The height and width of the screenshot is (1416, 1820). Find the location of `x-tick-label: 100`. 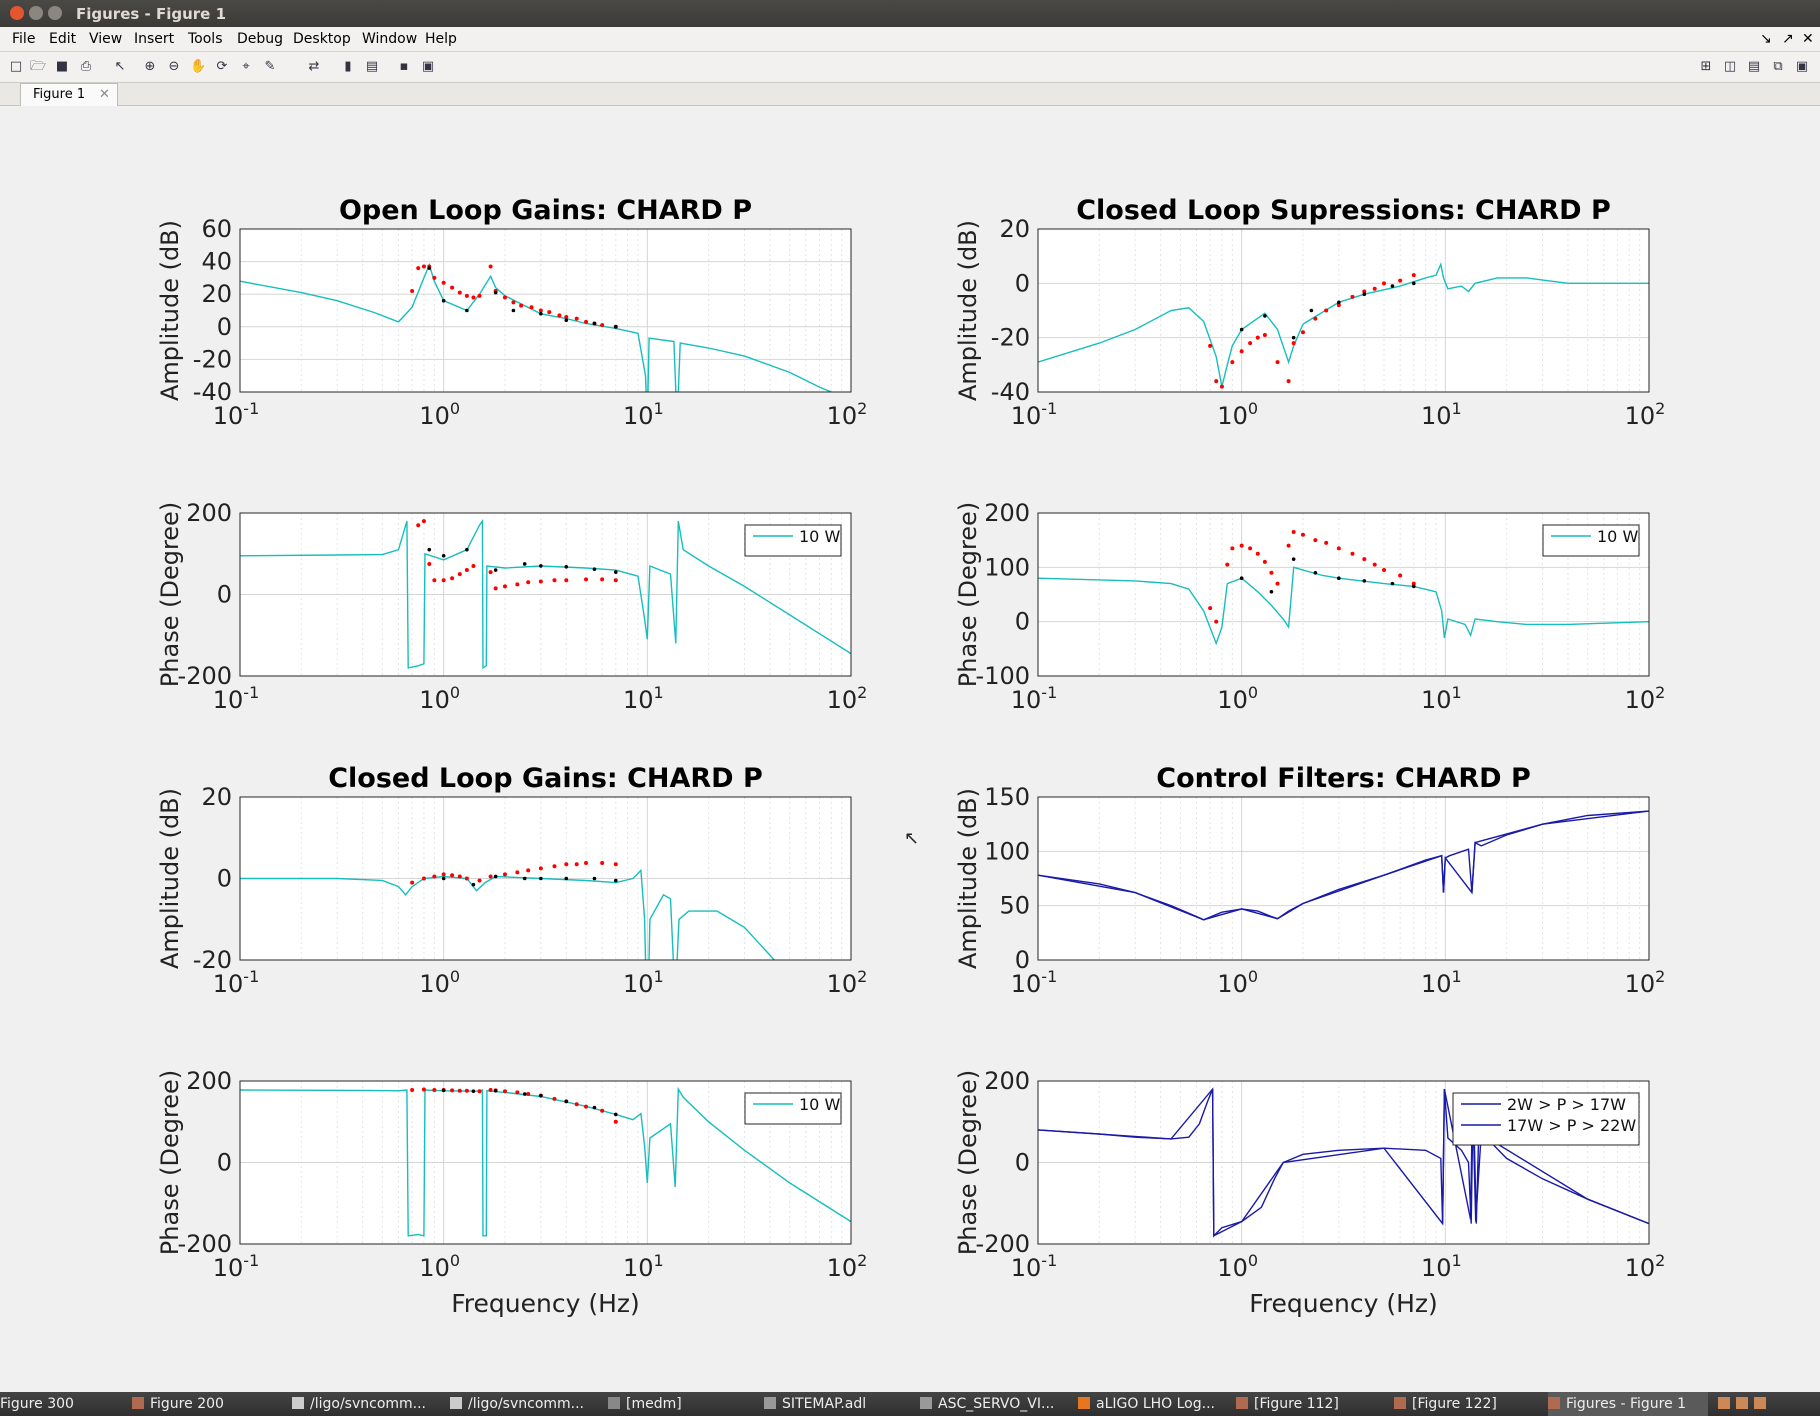

x-tick-label: 100 is located at coordinates (439, 1266).